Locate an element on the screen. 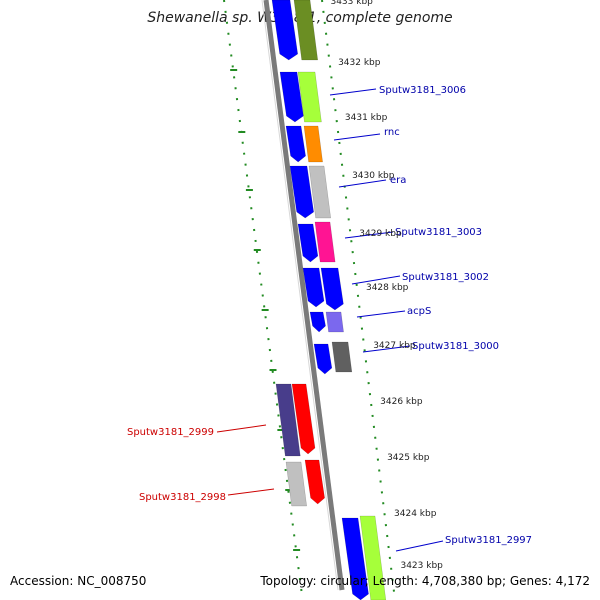 The image size is (600, 600). gene-block-era is located at coordinates (319, 192).